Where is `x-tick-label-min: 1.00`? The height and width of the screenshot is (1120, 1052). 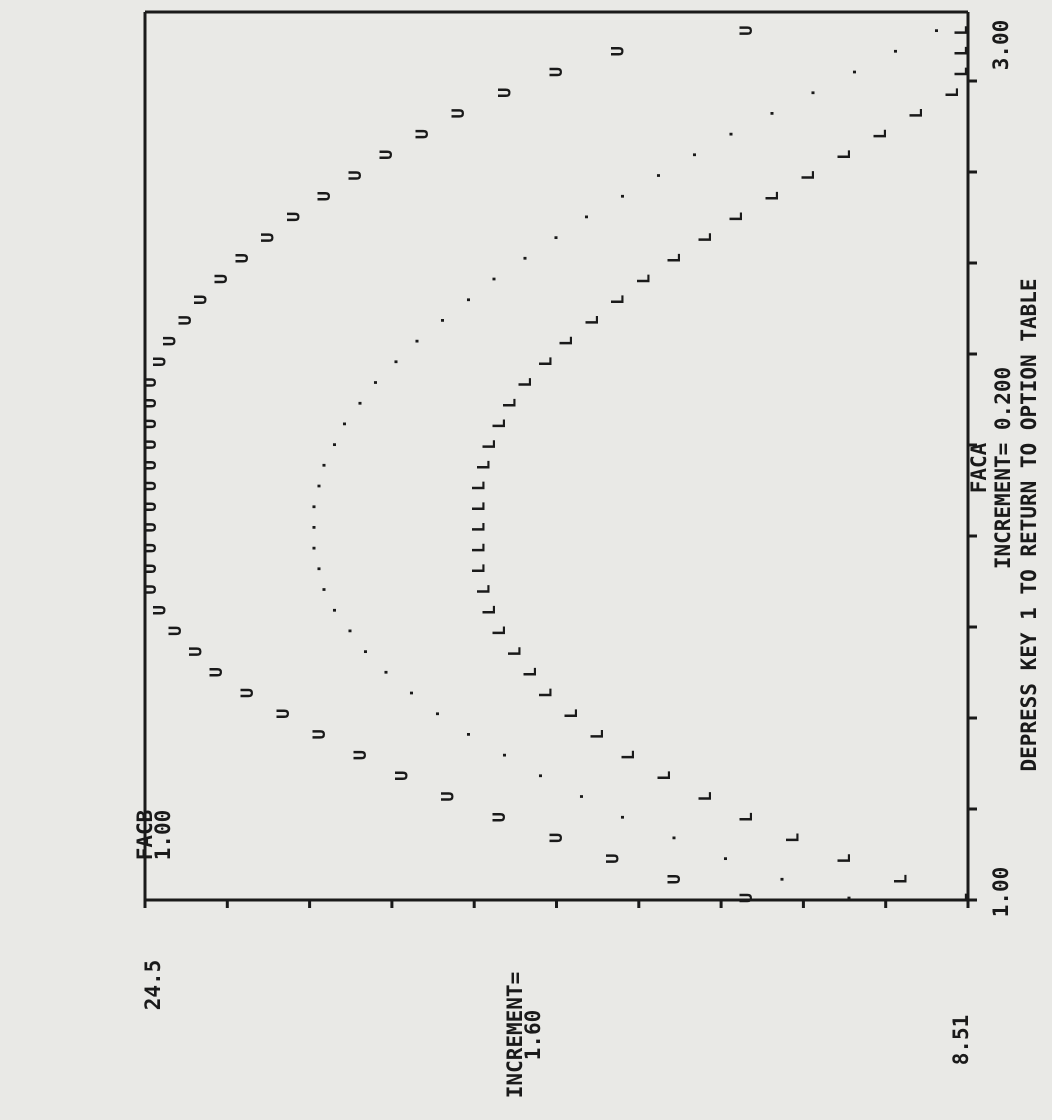
x-tick-label-min: 1.00 is located at coordinates (1001, 892).